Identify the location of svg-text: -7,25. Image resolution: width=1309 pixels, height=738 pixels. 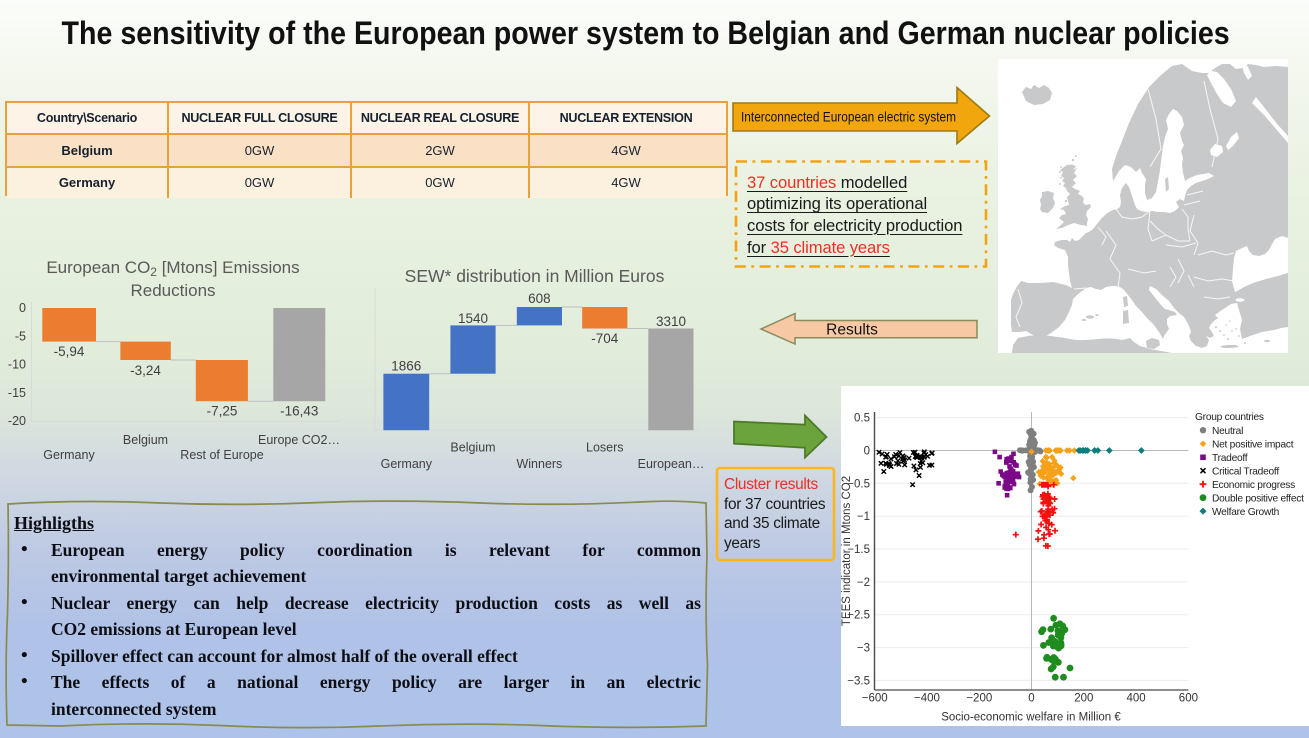
(222, 411).